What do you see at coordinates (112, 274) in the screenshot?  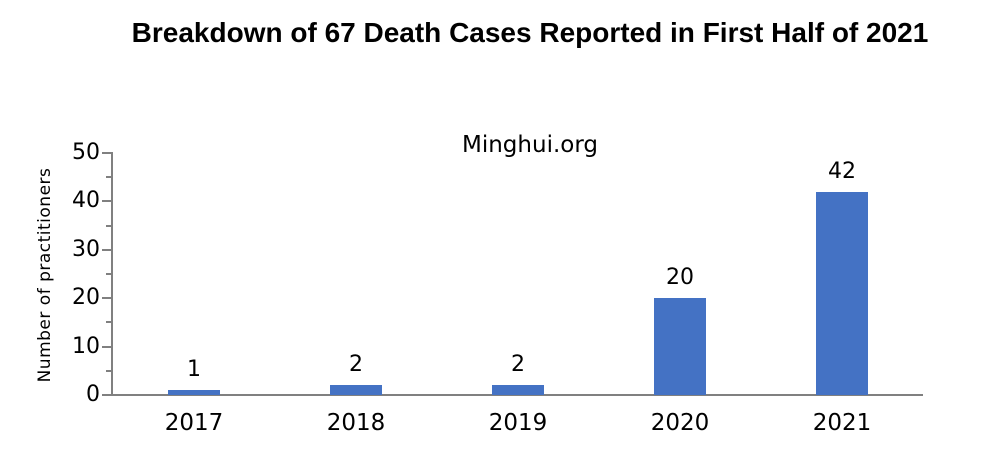 I see `y-axis-line` at bounding box center [112, 274].